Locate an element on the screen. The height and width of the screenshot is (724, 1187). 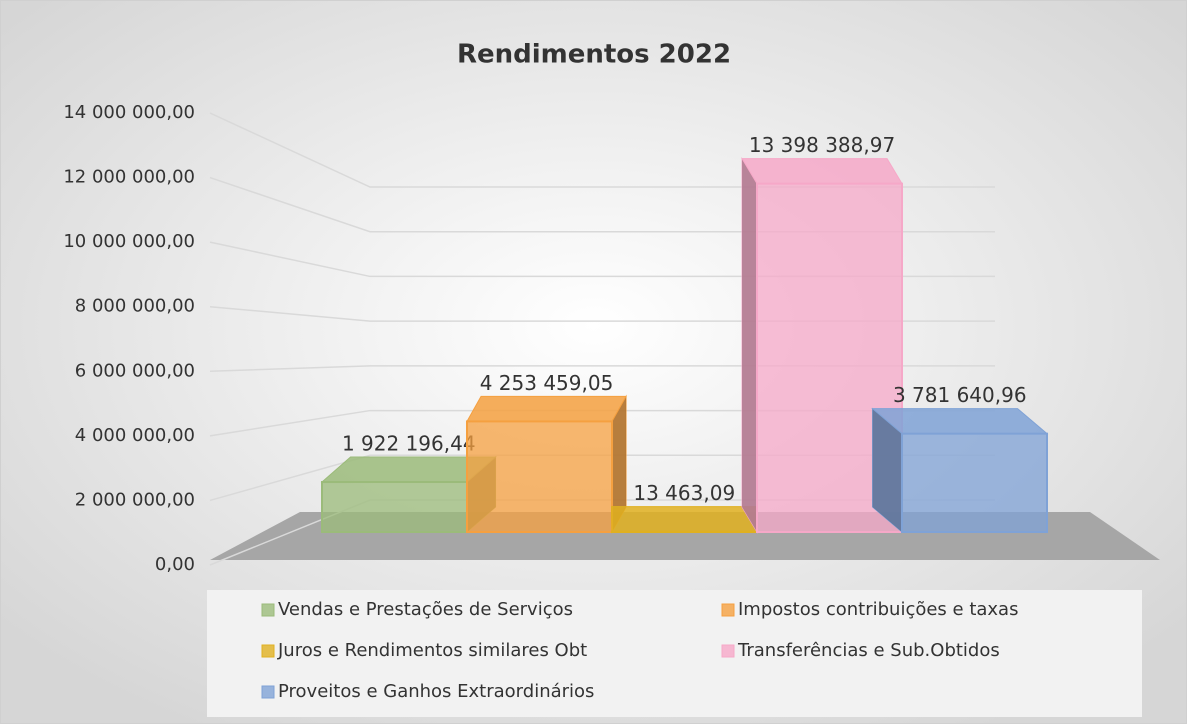
y-tick-label: 12 000 000,00 is located at coordinates (129, 177).